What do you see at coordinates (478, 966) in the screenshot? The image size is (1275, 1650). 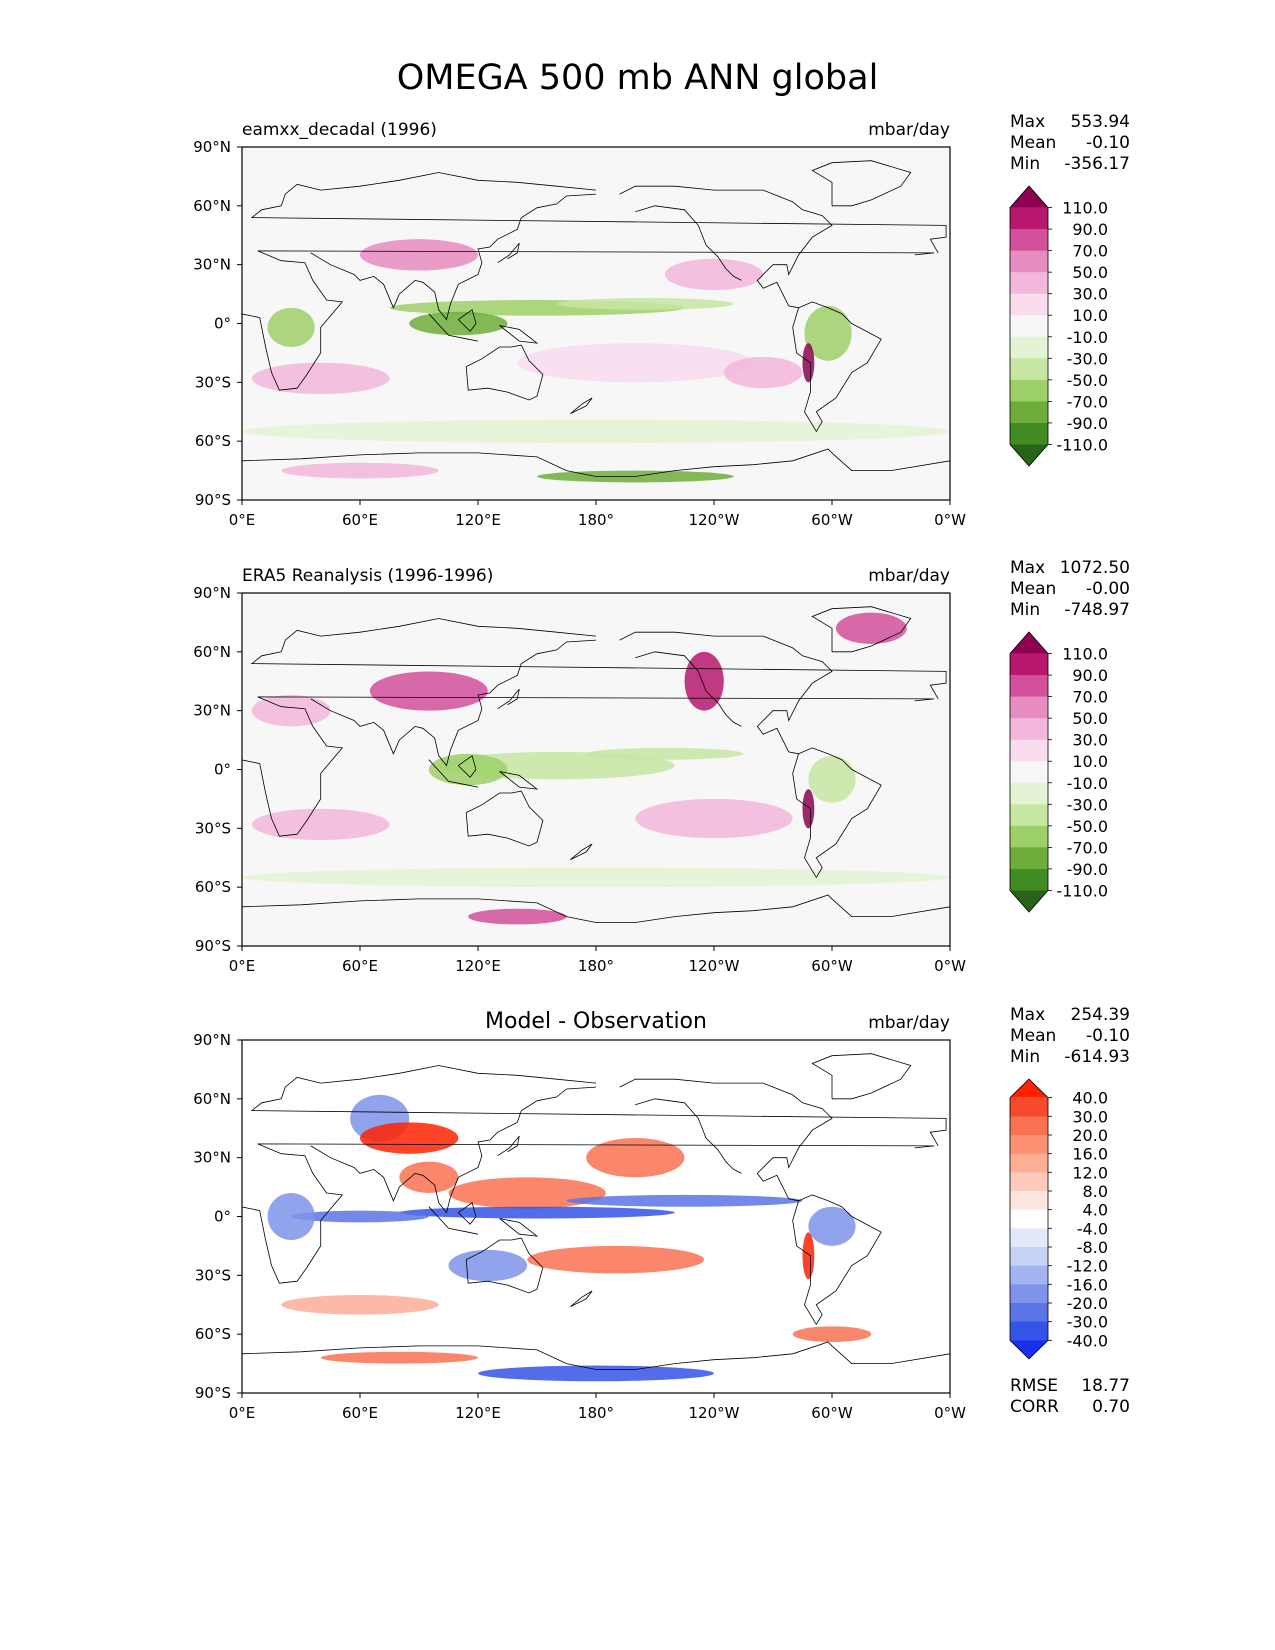 I see `x-tick-label: 120°E` at bounding box center [478, 966].